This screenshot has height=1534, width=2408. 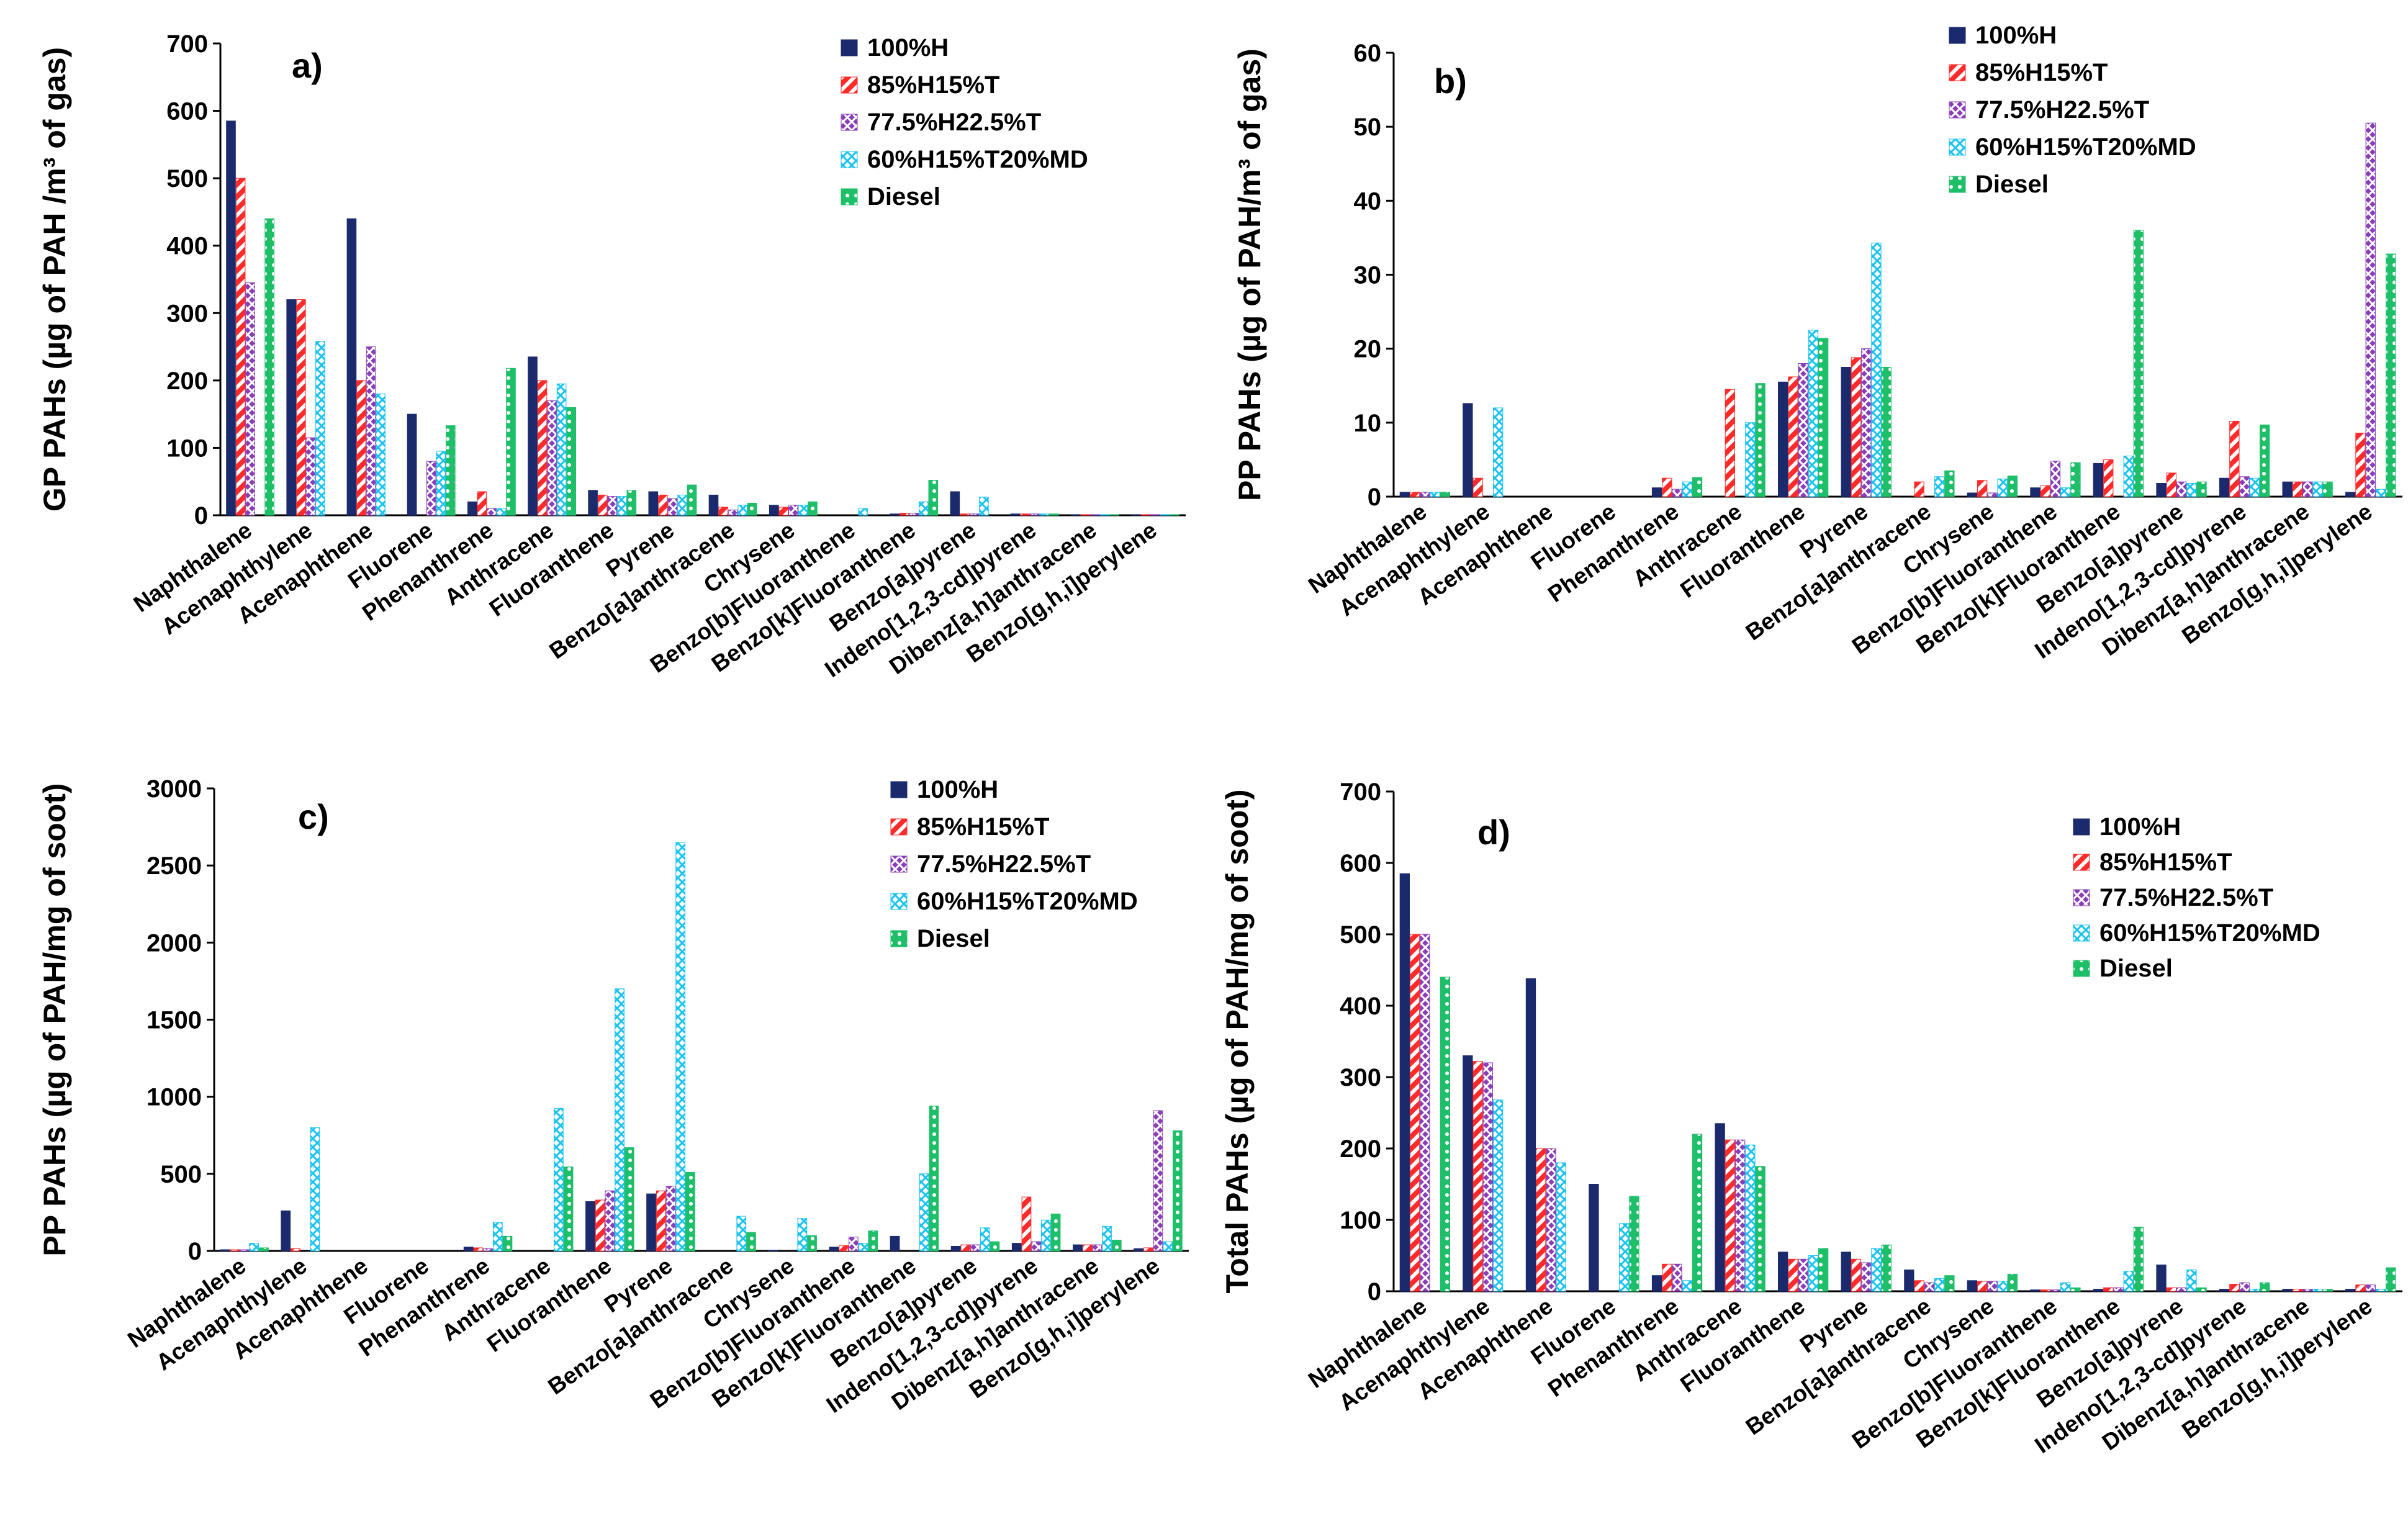 I want to click on bar-Diesel-Anthracene, so click(x=569, y=1209).